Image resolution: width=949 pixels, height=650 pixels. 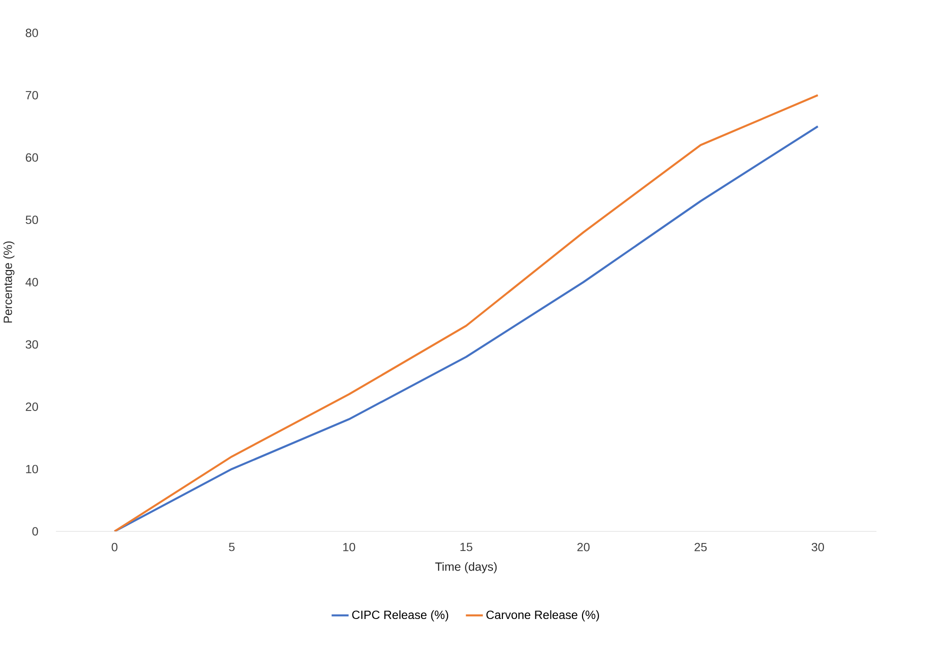 What do you see at coordinates (8, 282) in the screenshot?
I see `y-axis-title: Percentage (%)` at bounding box center [8, 282].